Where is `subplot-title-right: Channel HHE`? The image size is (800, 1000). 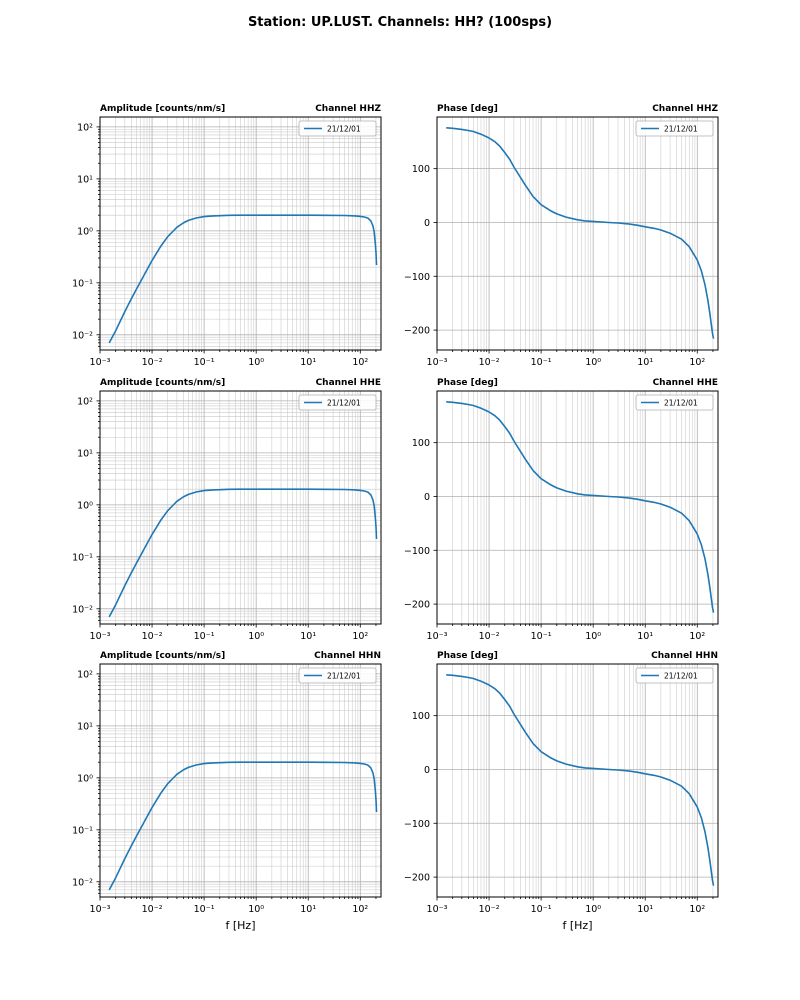 subplot-title-right: Channel HHE is located at coordinates (685, 383).